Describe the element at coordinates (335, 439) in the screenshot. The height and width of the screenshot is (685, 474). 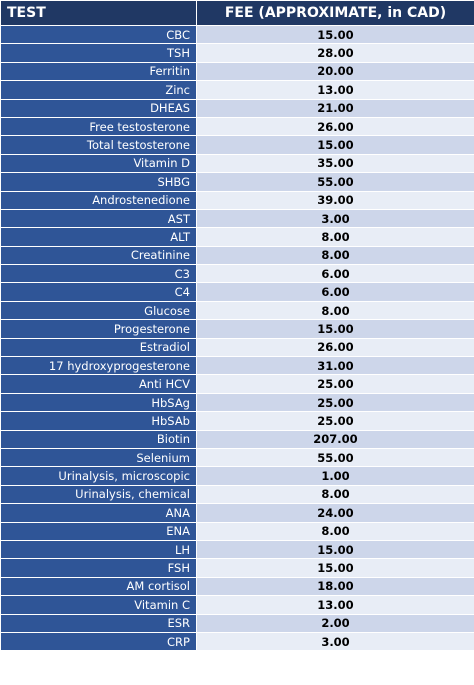
I see `fee-value: 207.00` at that location.